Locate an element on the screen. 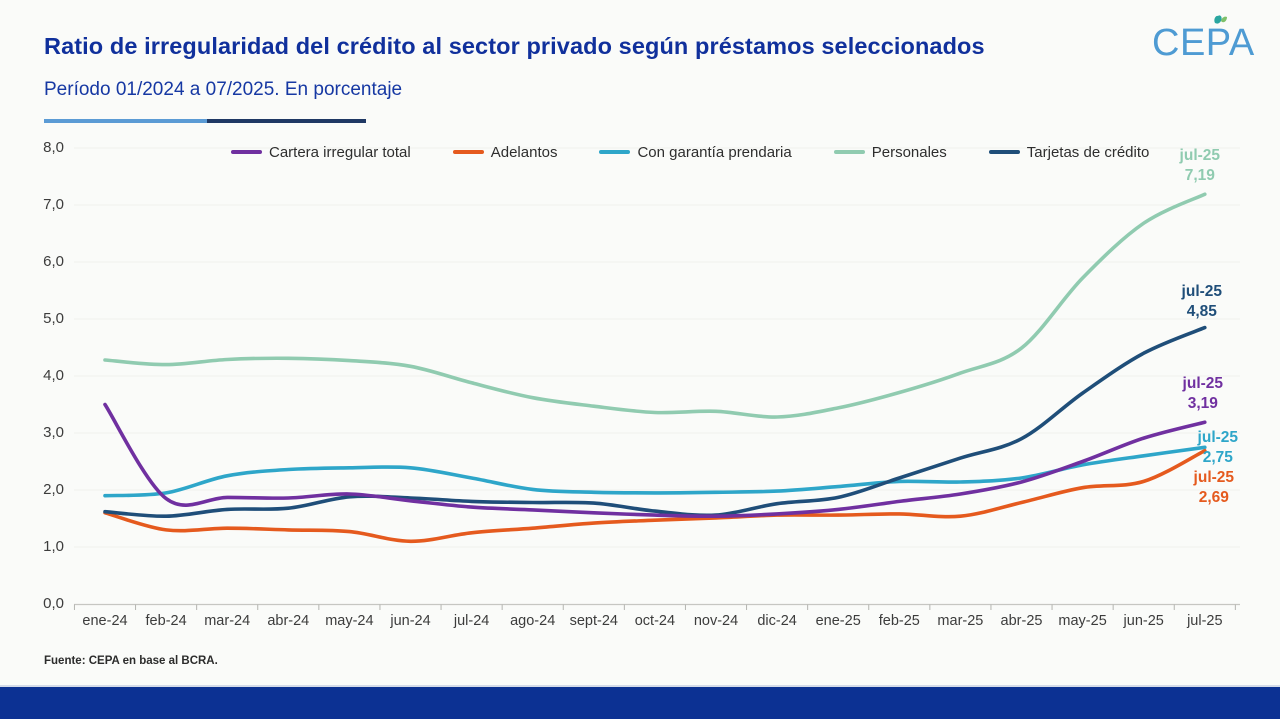 This screenshot has width=1280, height=719. x-tick-label: jul-25 is located at coordinates (1205, 621).